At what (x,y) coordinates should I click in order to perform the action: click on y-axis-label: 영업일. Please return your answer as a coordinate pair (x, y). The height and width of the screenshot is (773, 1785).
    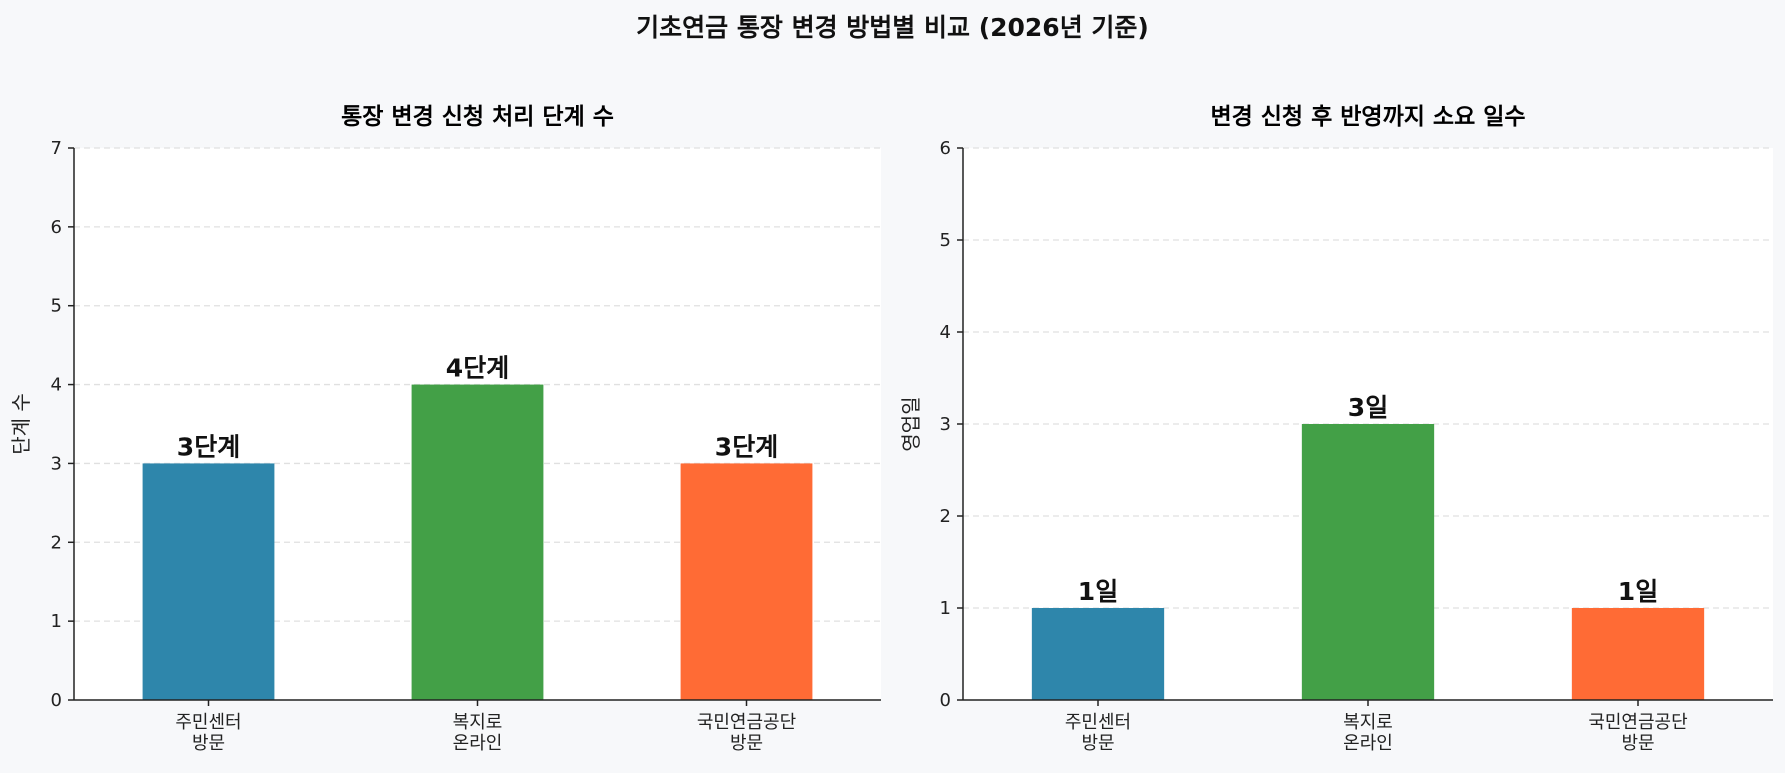
    Looking at the image, I should click on (911, 423).